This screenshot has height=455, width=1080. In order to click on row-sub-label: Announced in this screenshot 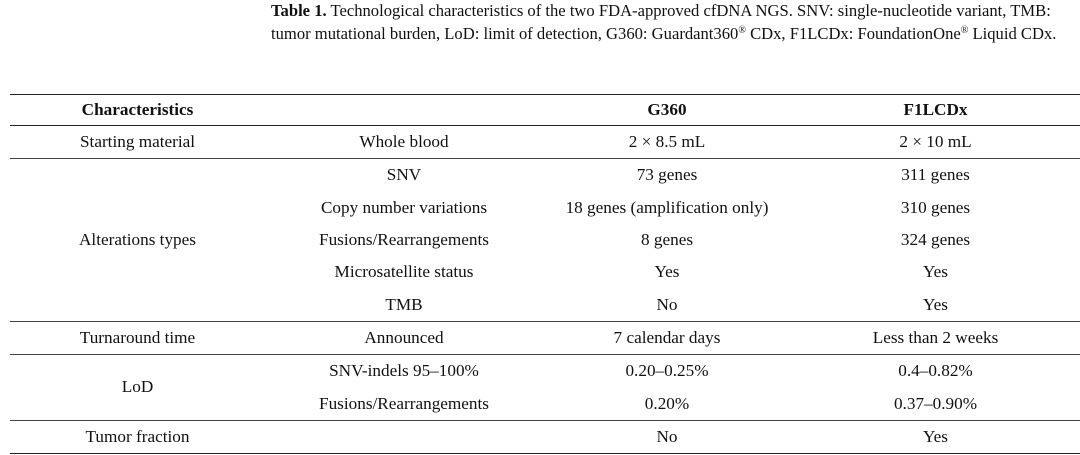, I will do `click(404, 337)`.